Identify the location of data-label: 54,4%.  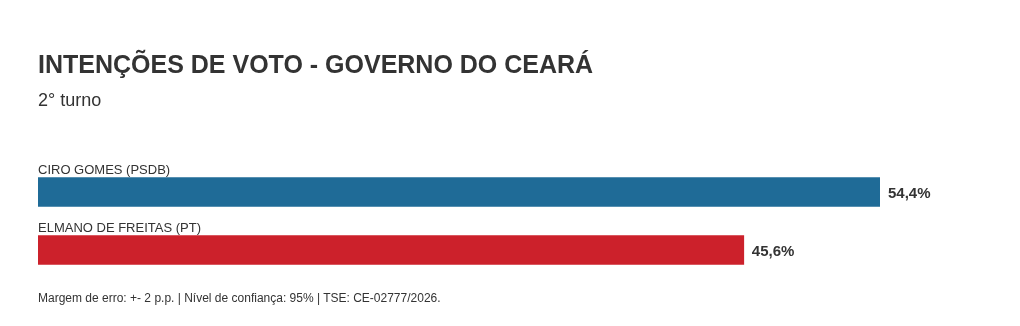
(909, 193).